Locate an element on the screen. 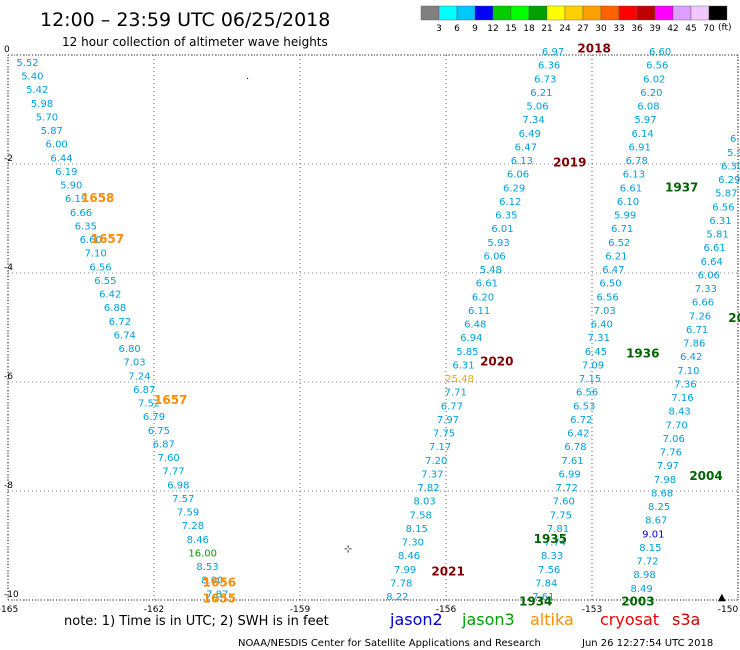 The image size is (740, 650). wave-height-value: 6.73 is located at coordinates (545, 79).